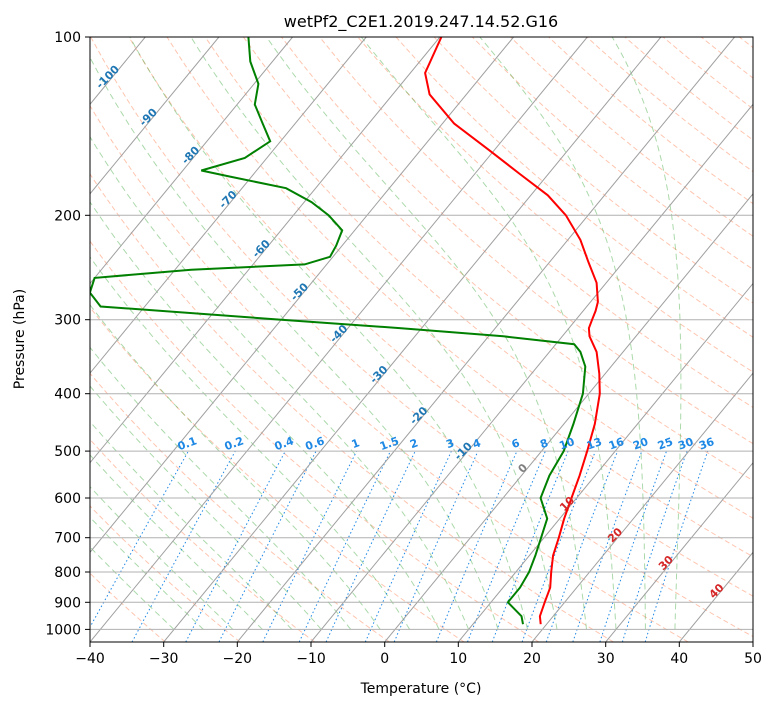 This screenshot has width=775, height=708. I want to click on x-tick-label: 30, so click(606, 659).